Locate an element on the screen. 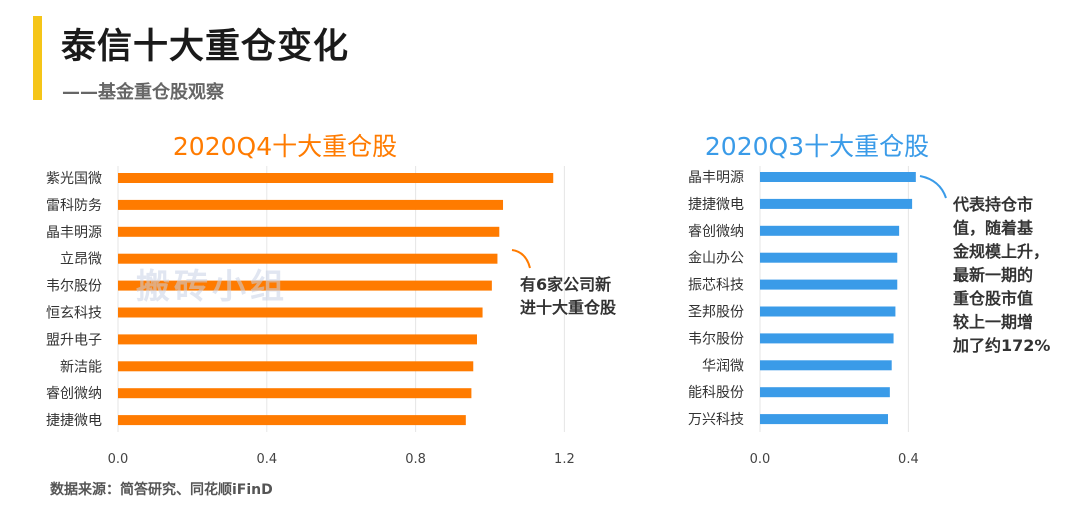 This screenshot has width=1080, height=508. page-title: 泰信十大重仓变化 is located at coordinates (205, 47).